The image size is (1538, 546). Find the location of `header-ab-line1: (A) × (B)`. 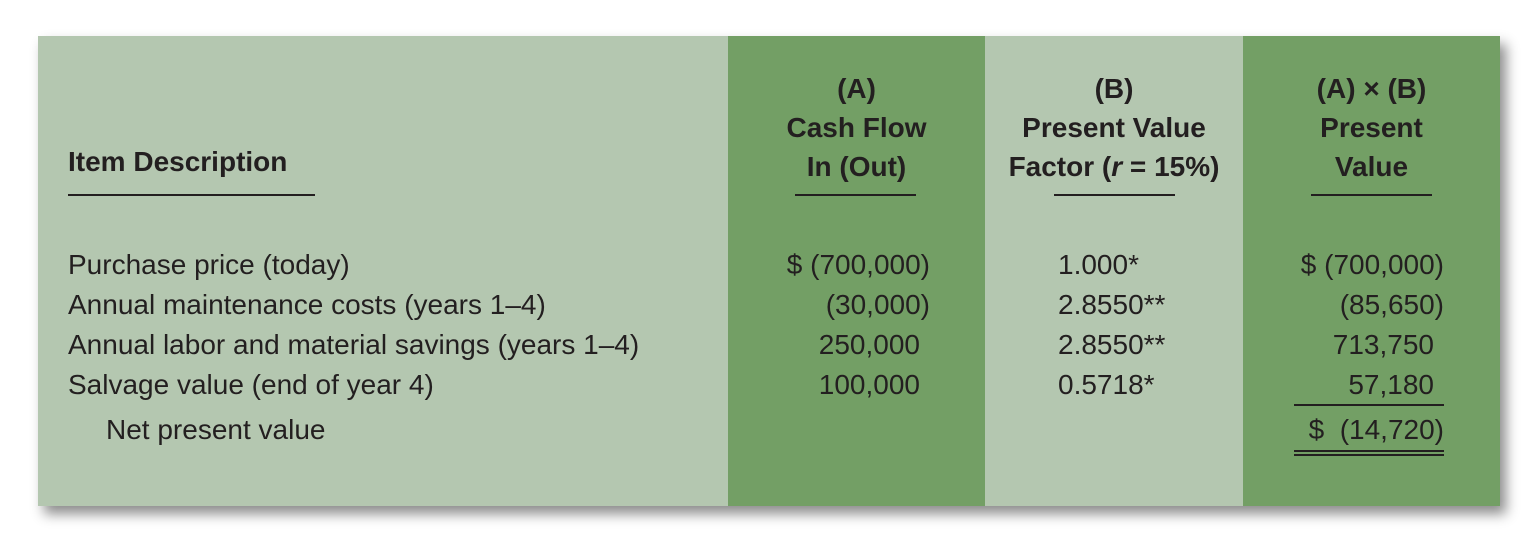

header-ab-line1: (A) × (B) is located at coordinates (1371, 88).